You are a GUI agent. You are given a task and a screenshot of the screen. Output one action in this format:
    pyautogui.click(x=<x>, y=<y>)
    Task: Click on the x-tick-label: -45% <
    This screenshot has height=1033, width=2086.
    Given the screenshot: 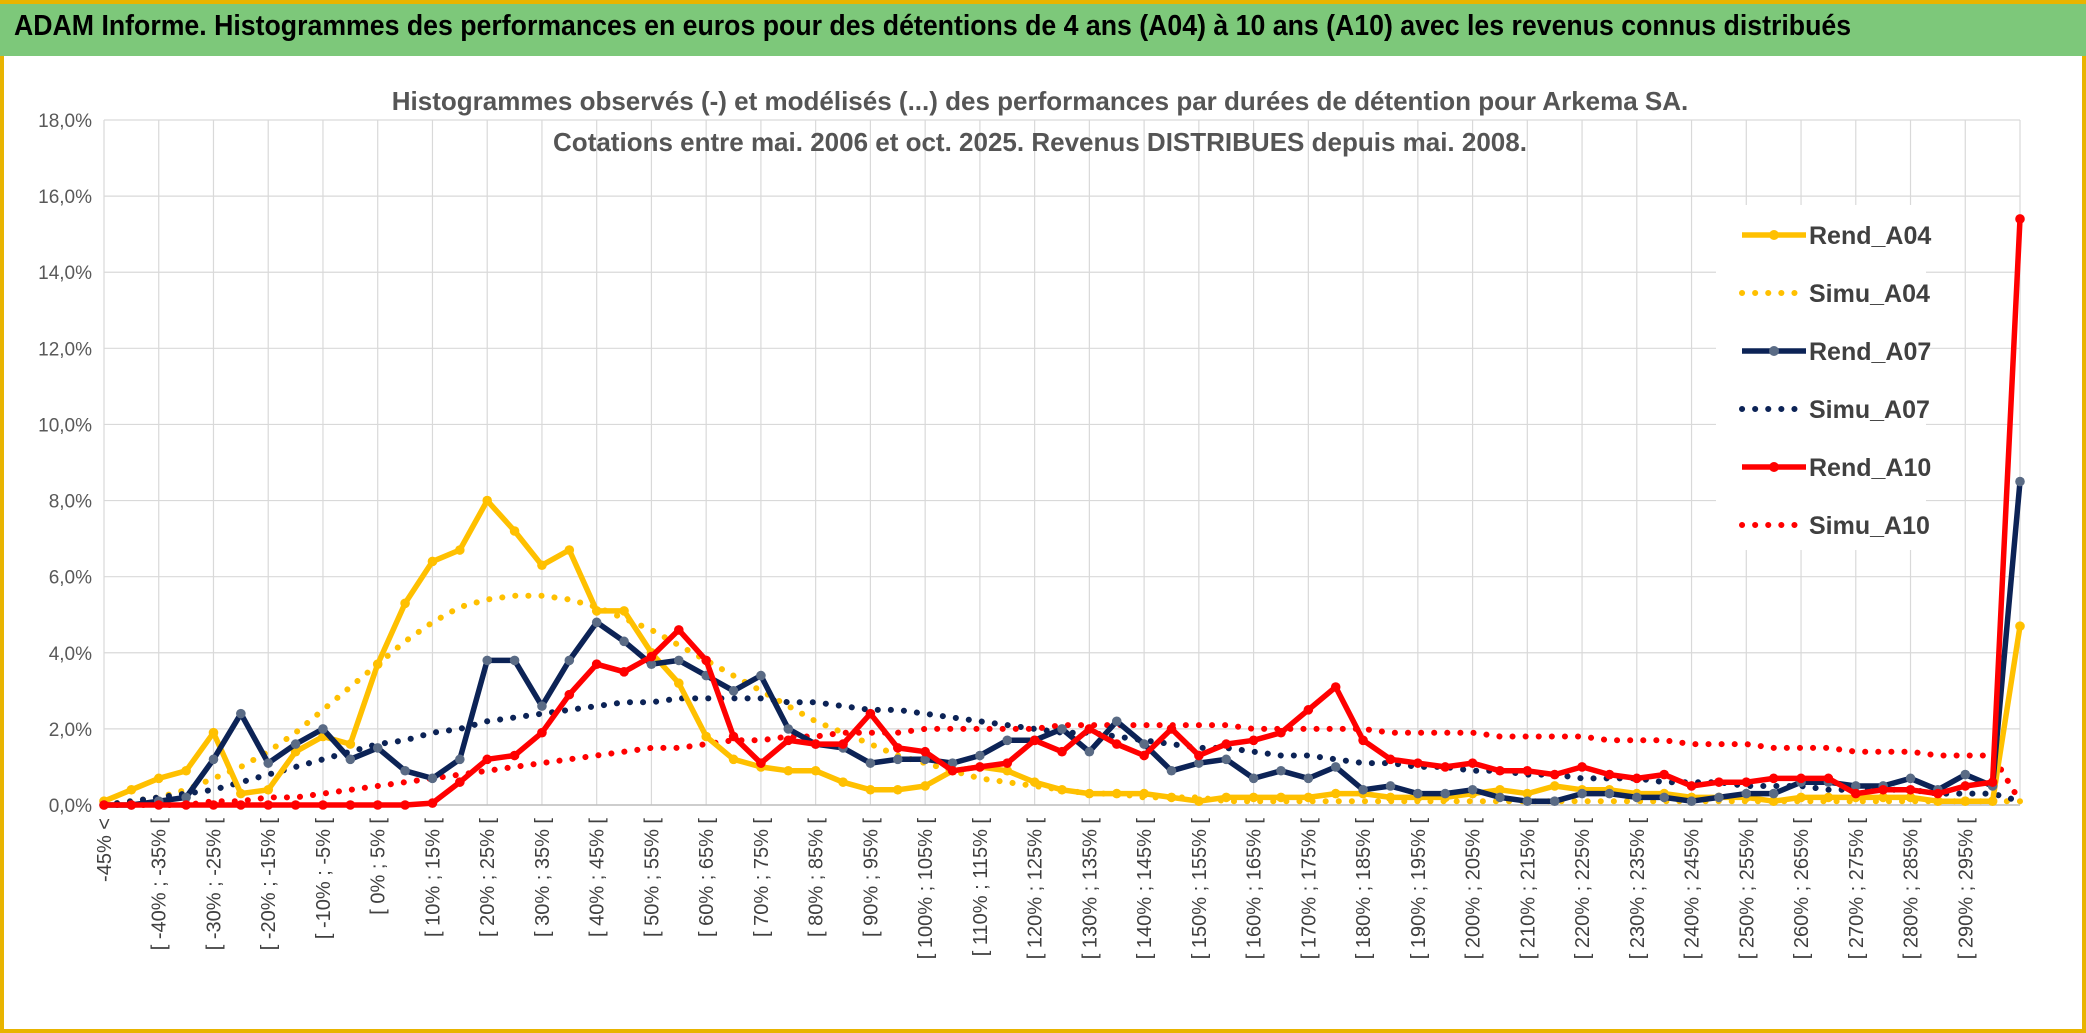 What is the action you would take?
    pyautogui.click(x=105, y=850)
    